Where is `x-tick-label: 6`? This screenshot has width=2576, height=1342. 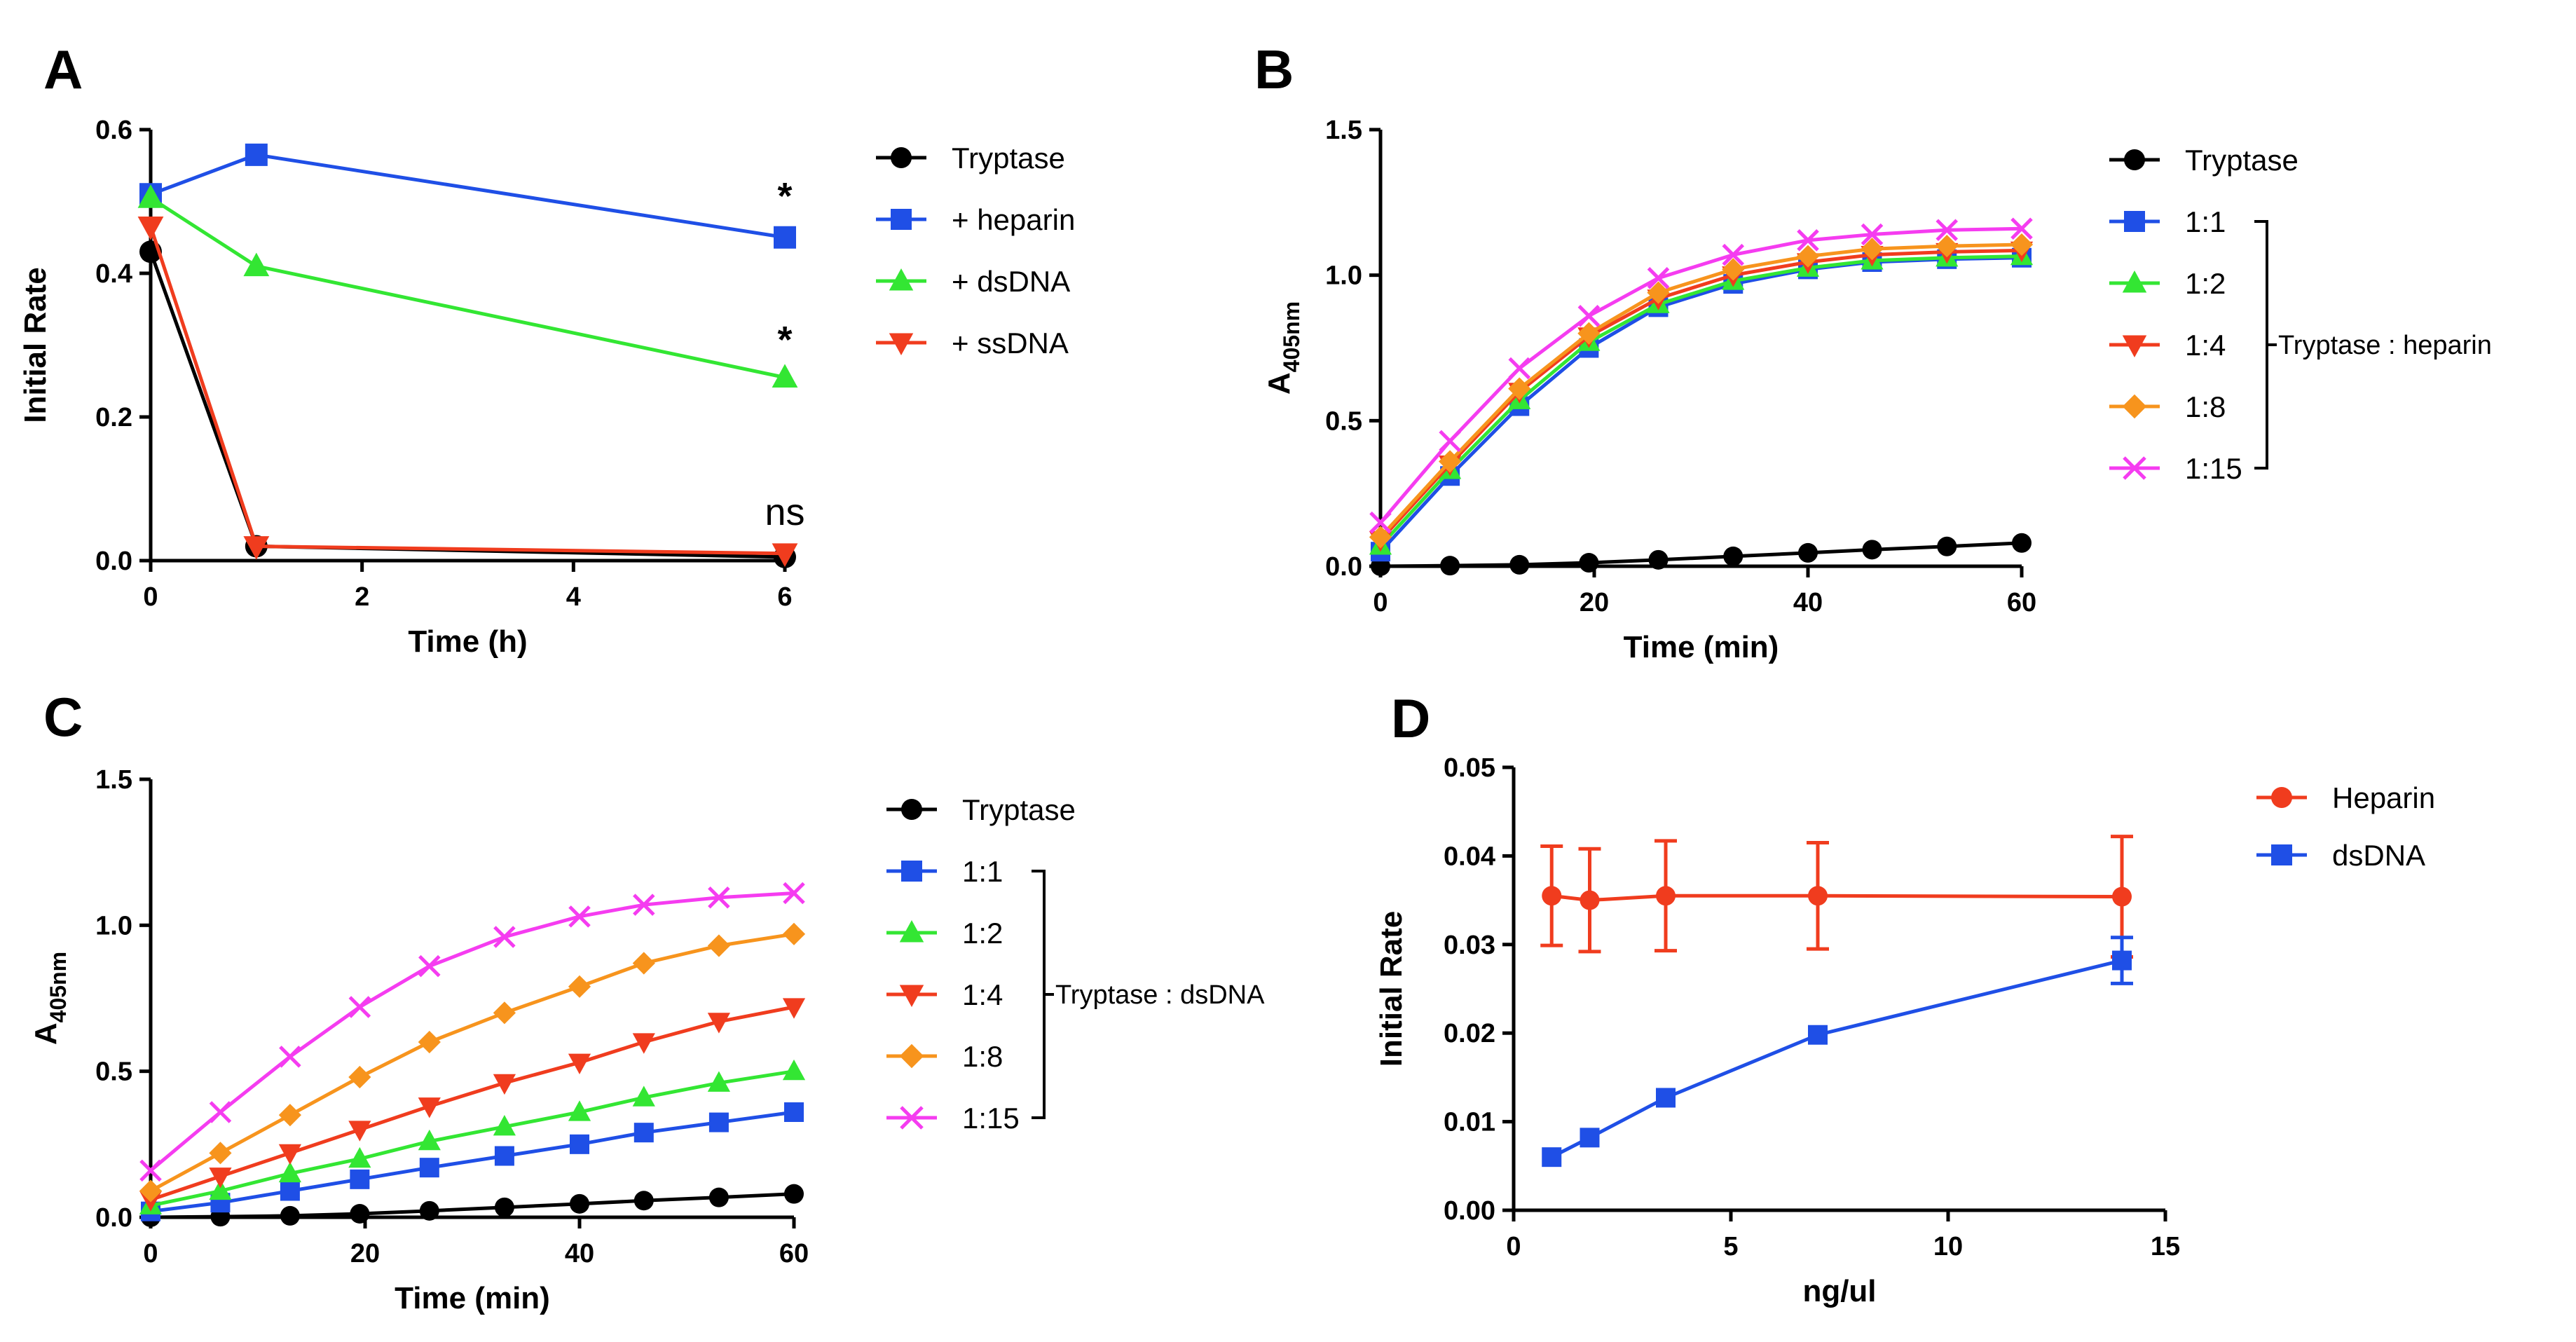 x-tick-label: 6 is located at coordinates (784, 597).